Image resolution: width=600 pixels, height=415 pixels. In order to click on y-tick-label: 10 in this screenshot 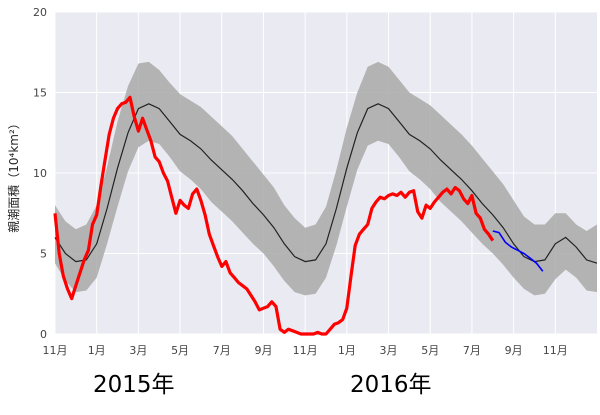, I will do `click(40, 173)`.